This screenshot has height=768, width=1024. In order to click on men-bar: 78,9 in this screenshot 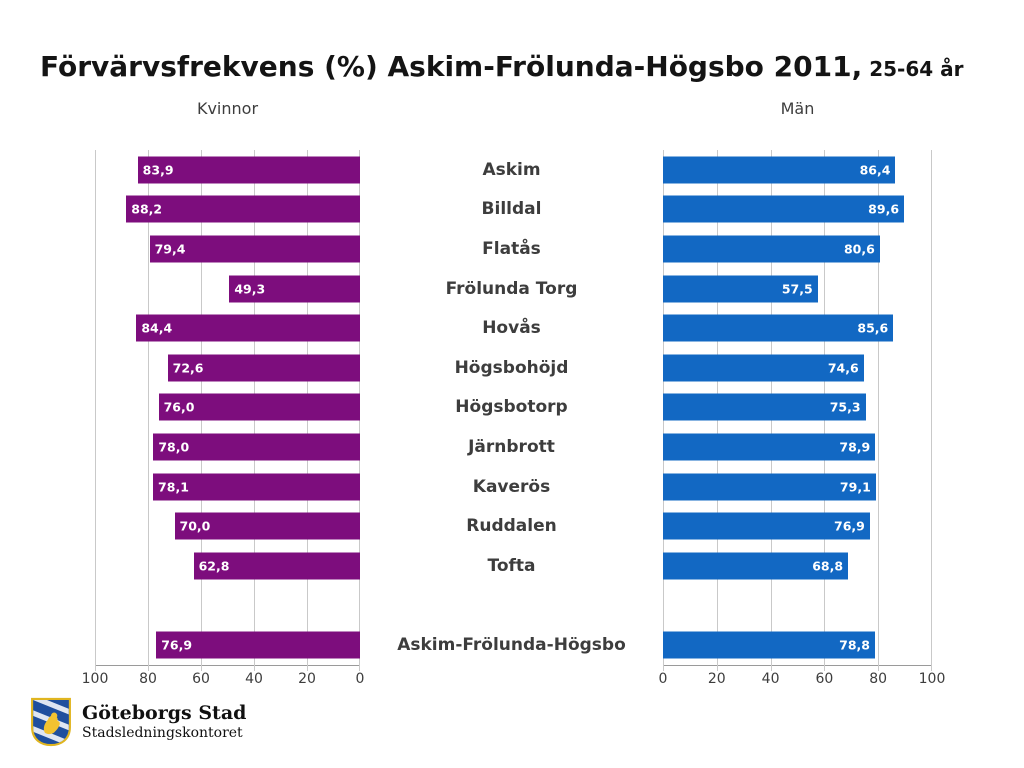, I will do `click(769, 447)`.